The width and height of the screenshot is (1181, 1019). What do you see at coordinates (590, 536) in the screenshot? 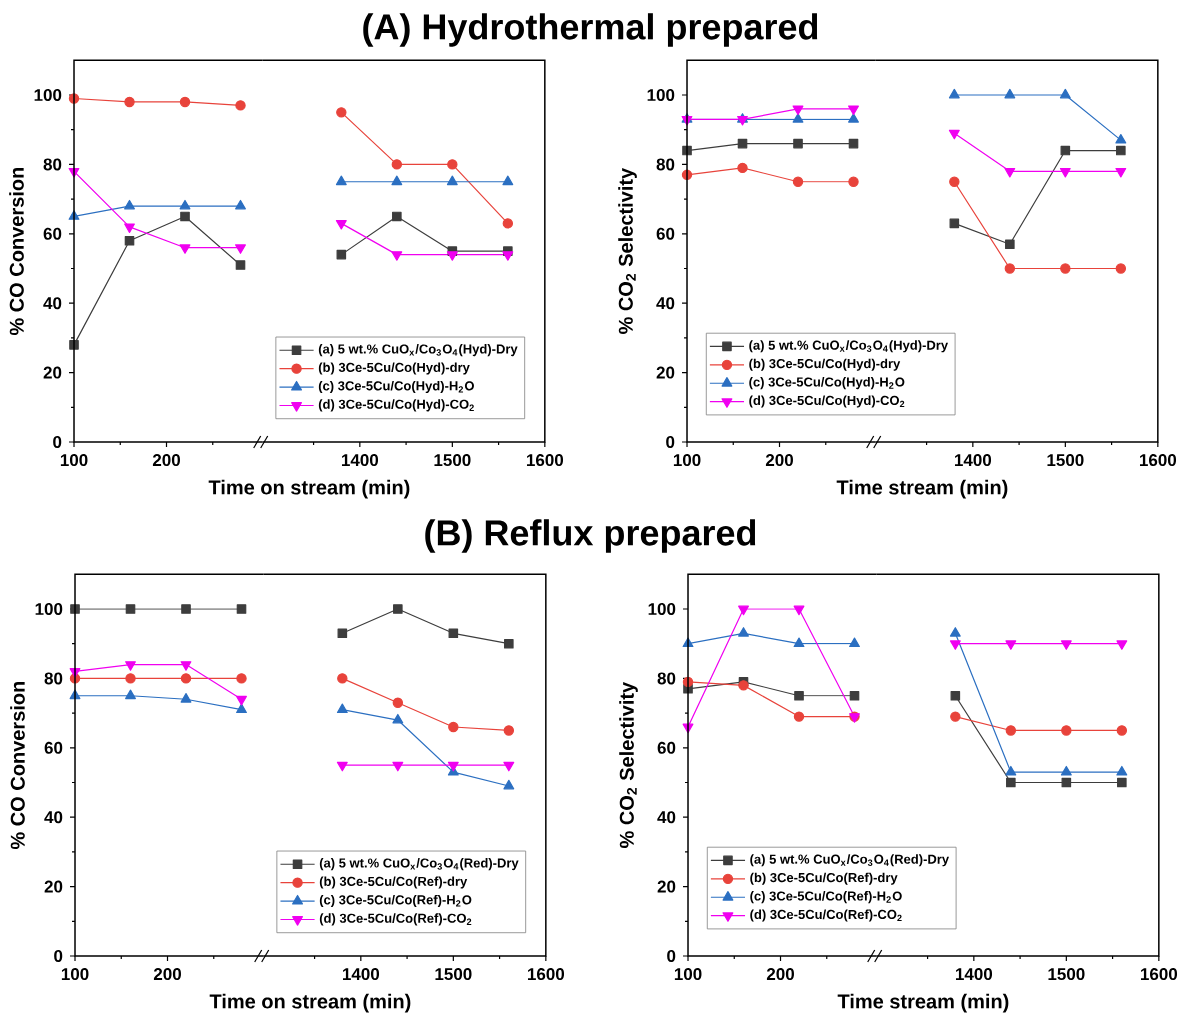
I see `text: (B) Reflux prepared` at bounding box center [590, 536].